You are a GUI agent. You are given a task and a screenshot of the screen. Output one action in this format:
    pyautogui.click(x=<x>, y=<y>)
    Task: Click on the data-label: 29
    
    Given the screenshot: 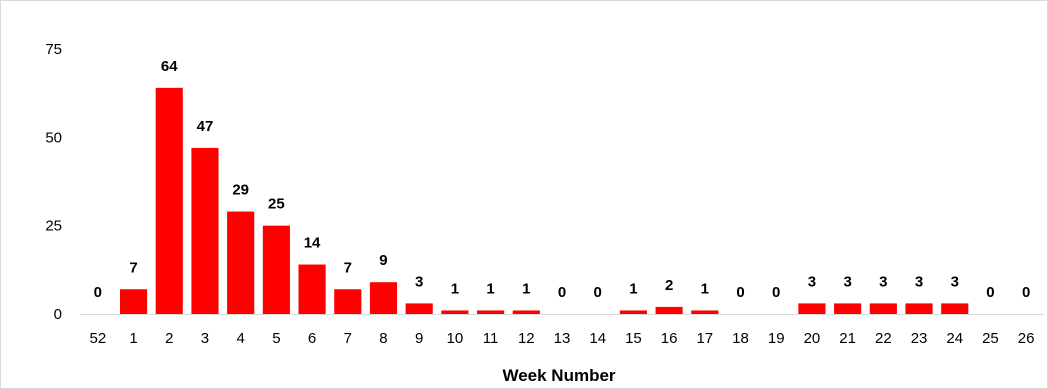 What is the action you would take?
    pyautogui.click(x=240, y=190)
    